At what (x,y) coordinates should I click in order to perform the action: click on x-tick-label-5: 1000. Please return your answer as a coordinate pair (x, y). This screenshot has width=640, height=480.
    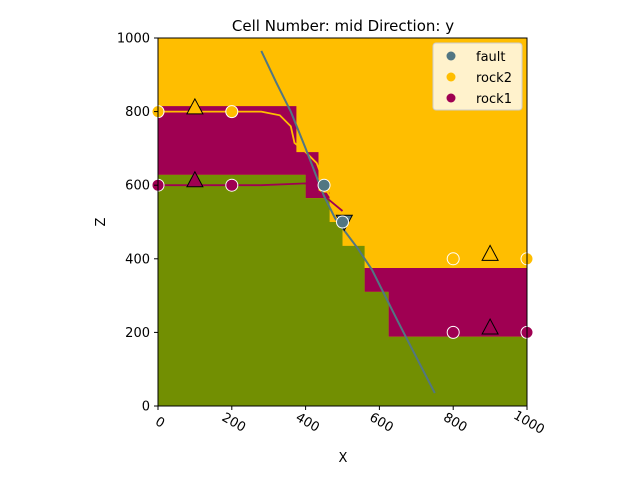
    Looking at the image, I should click on (529, 423).